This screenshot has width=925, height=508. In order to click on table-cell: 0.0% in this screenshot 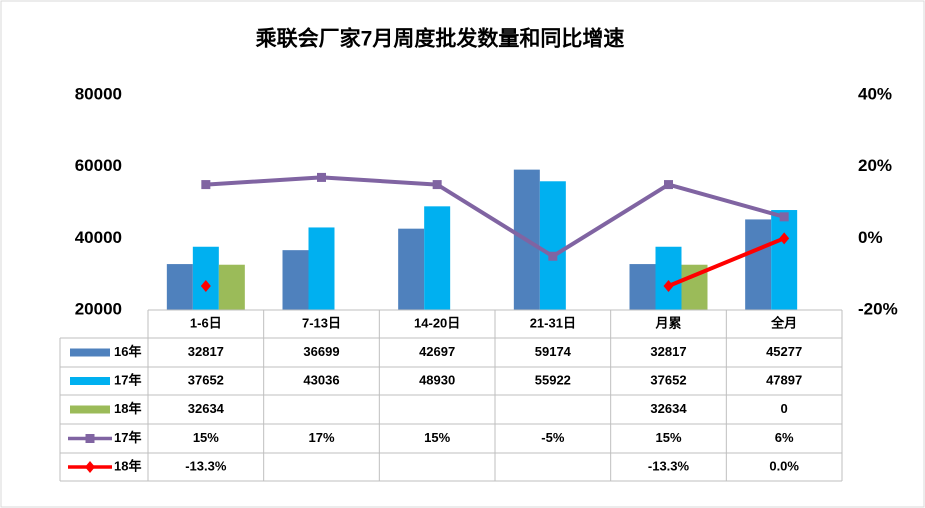, I will do `click(784, 465)`.